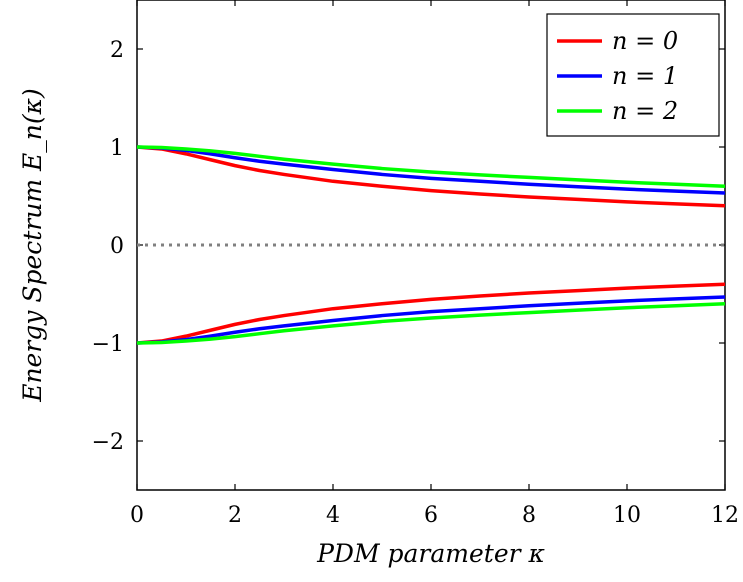 This screenshot has width=743, height=582. Describe the element at coordinates (333, 515) in the screenshot. I see `x-tick-label: 4` at that location.